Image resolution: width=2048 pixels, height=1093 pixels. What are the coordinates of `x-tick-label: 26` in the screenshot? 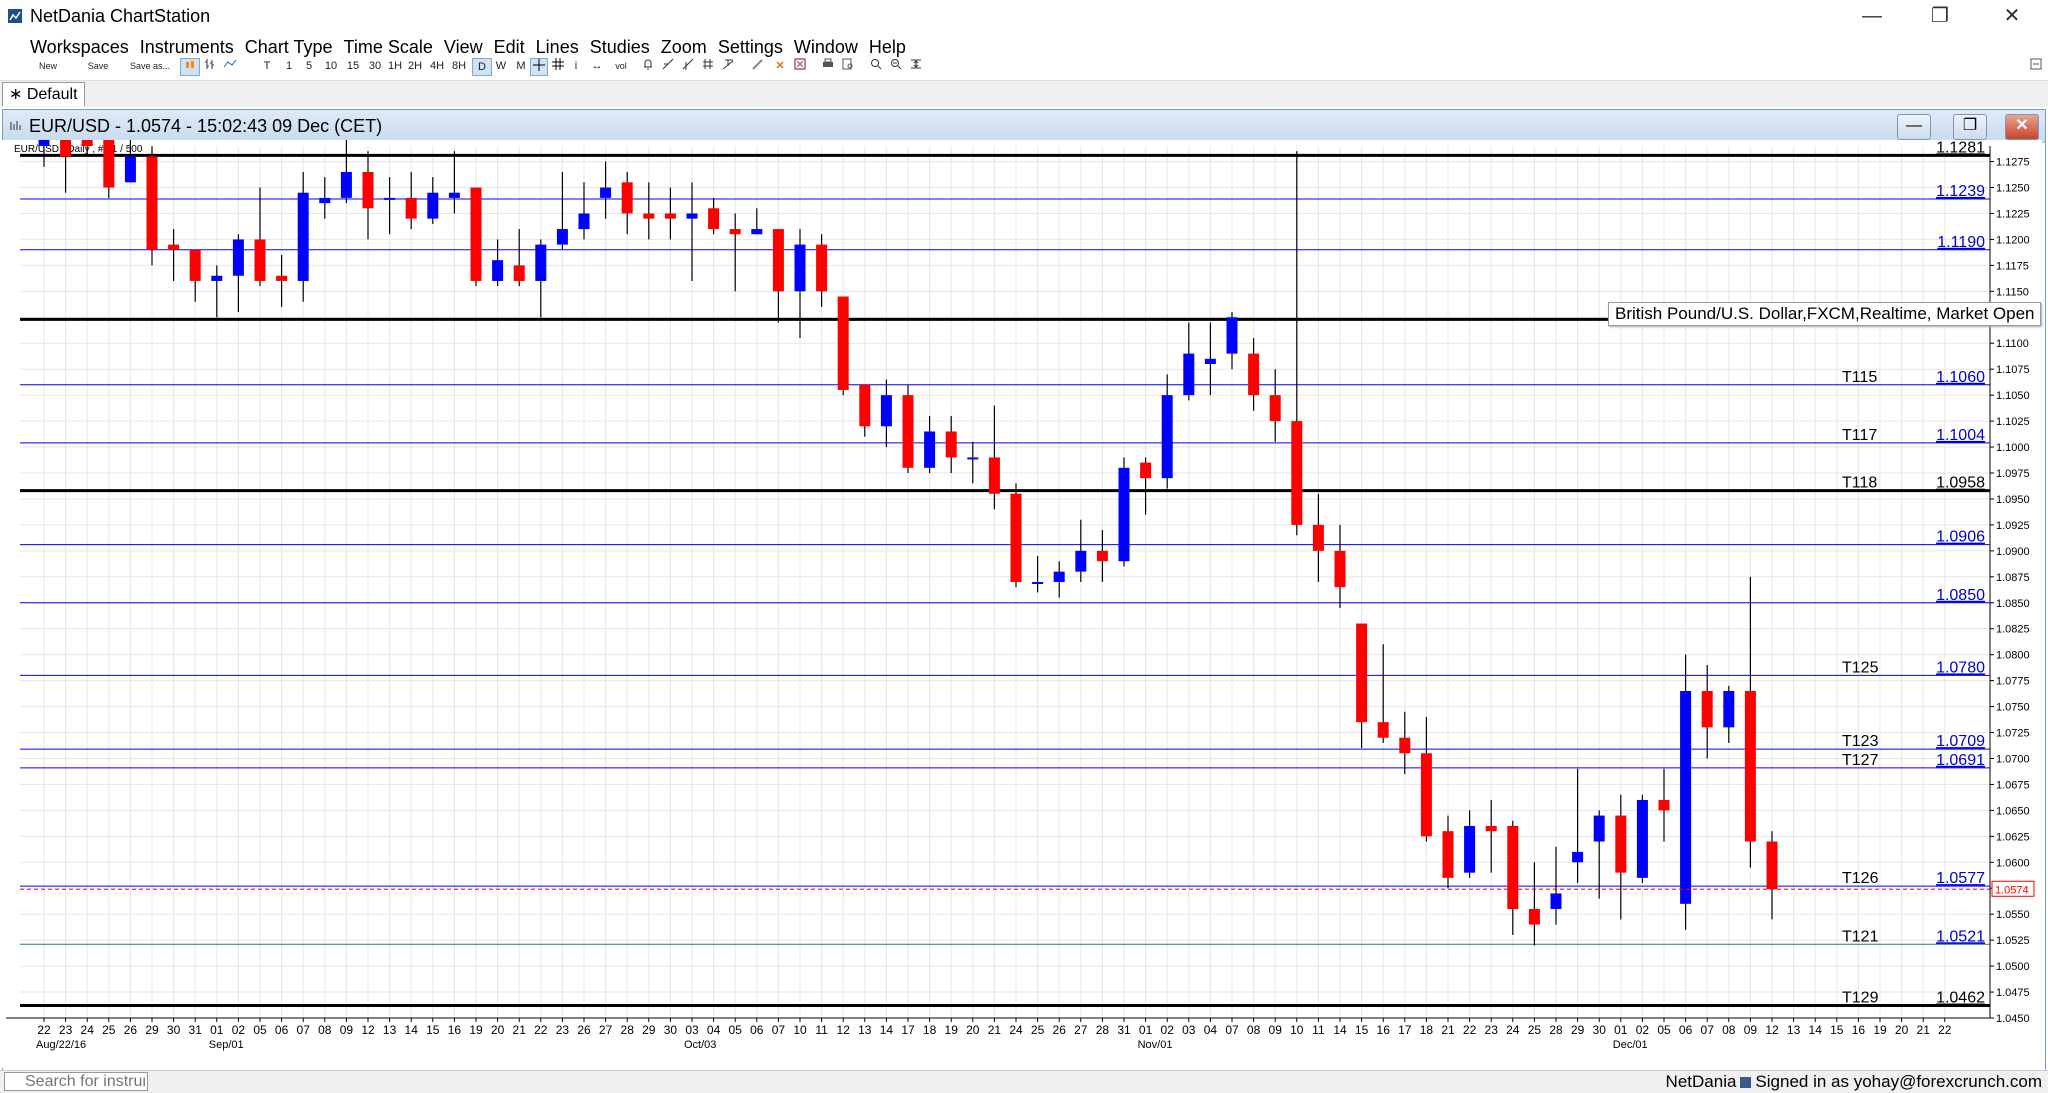 It's located at (131, 1030).